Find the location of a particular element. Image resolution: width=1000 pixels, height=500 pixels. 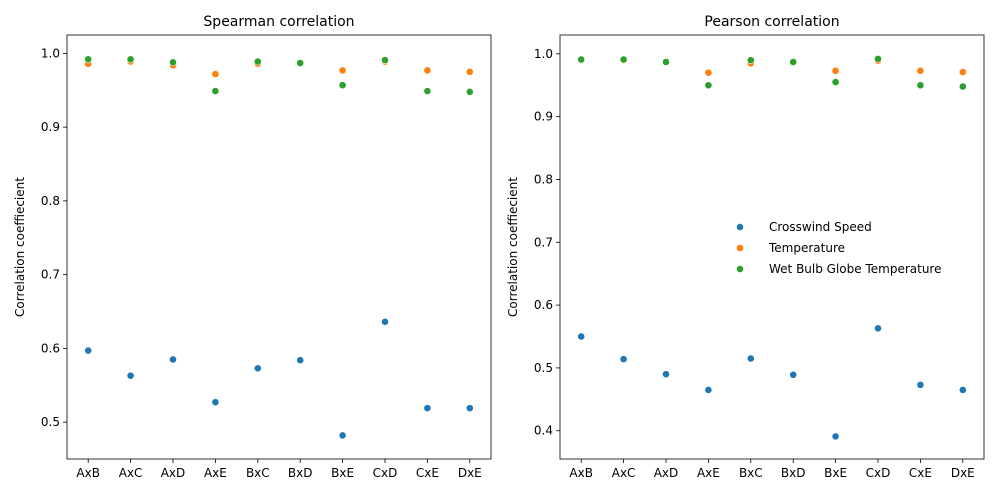

x-tick-label: AxE is located at coordinates (708, 473).